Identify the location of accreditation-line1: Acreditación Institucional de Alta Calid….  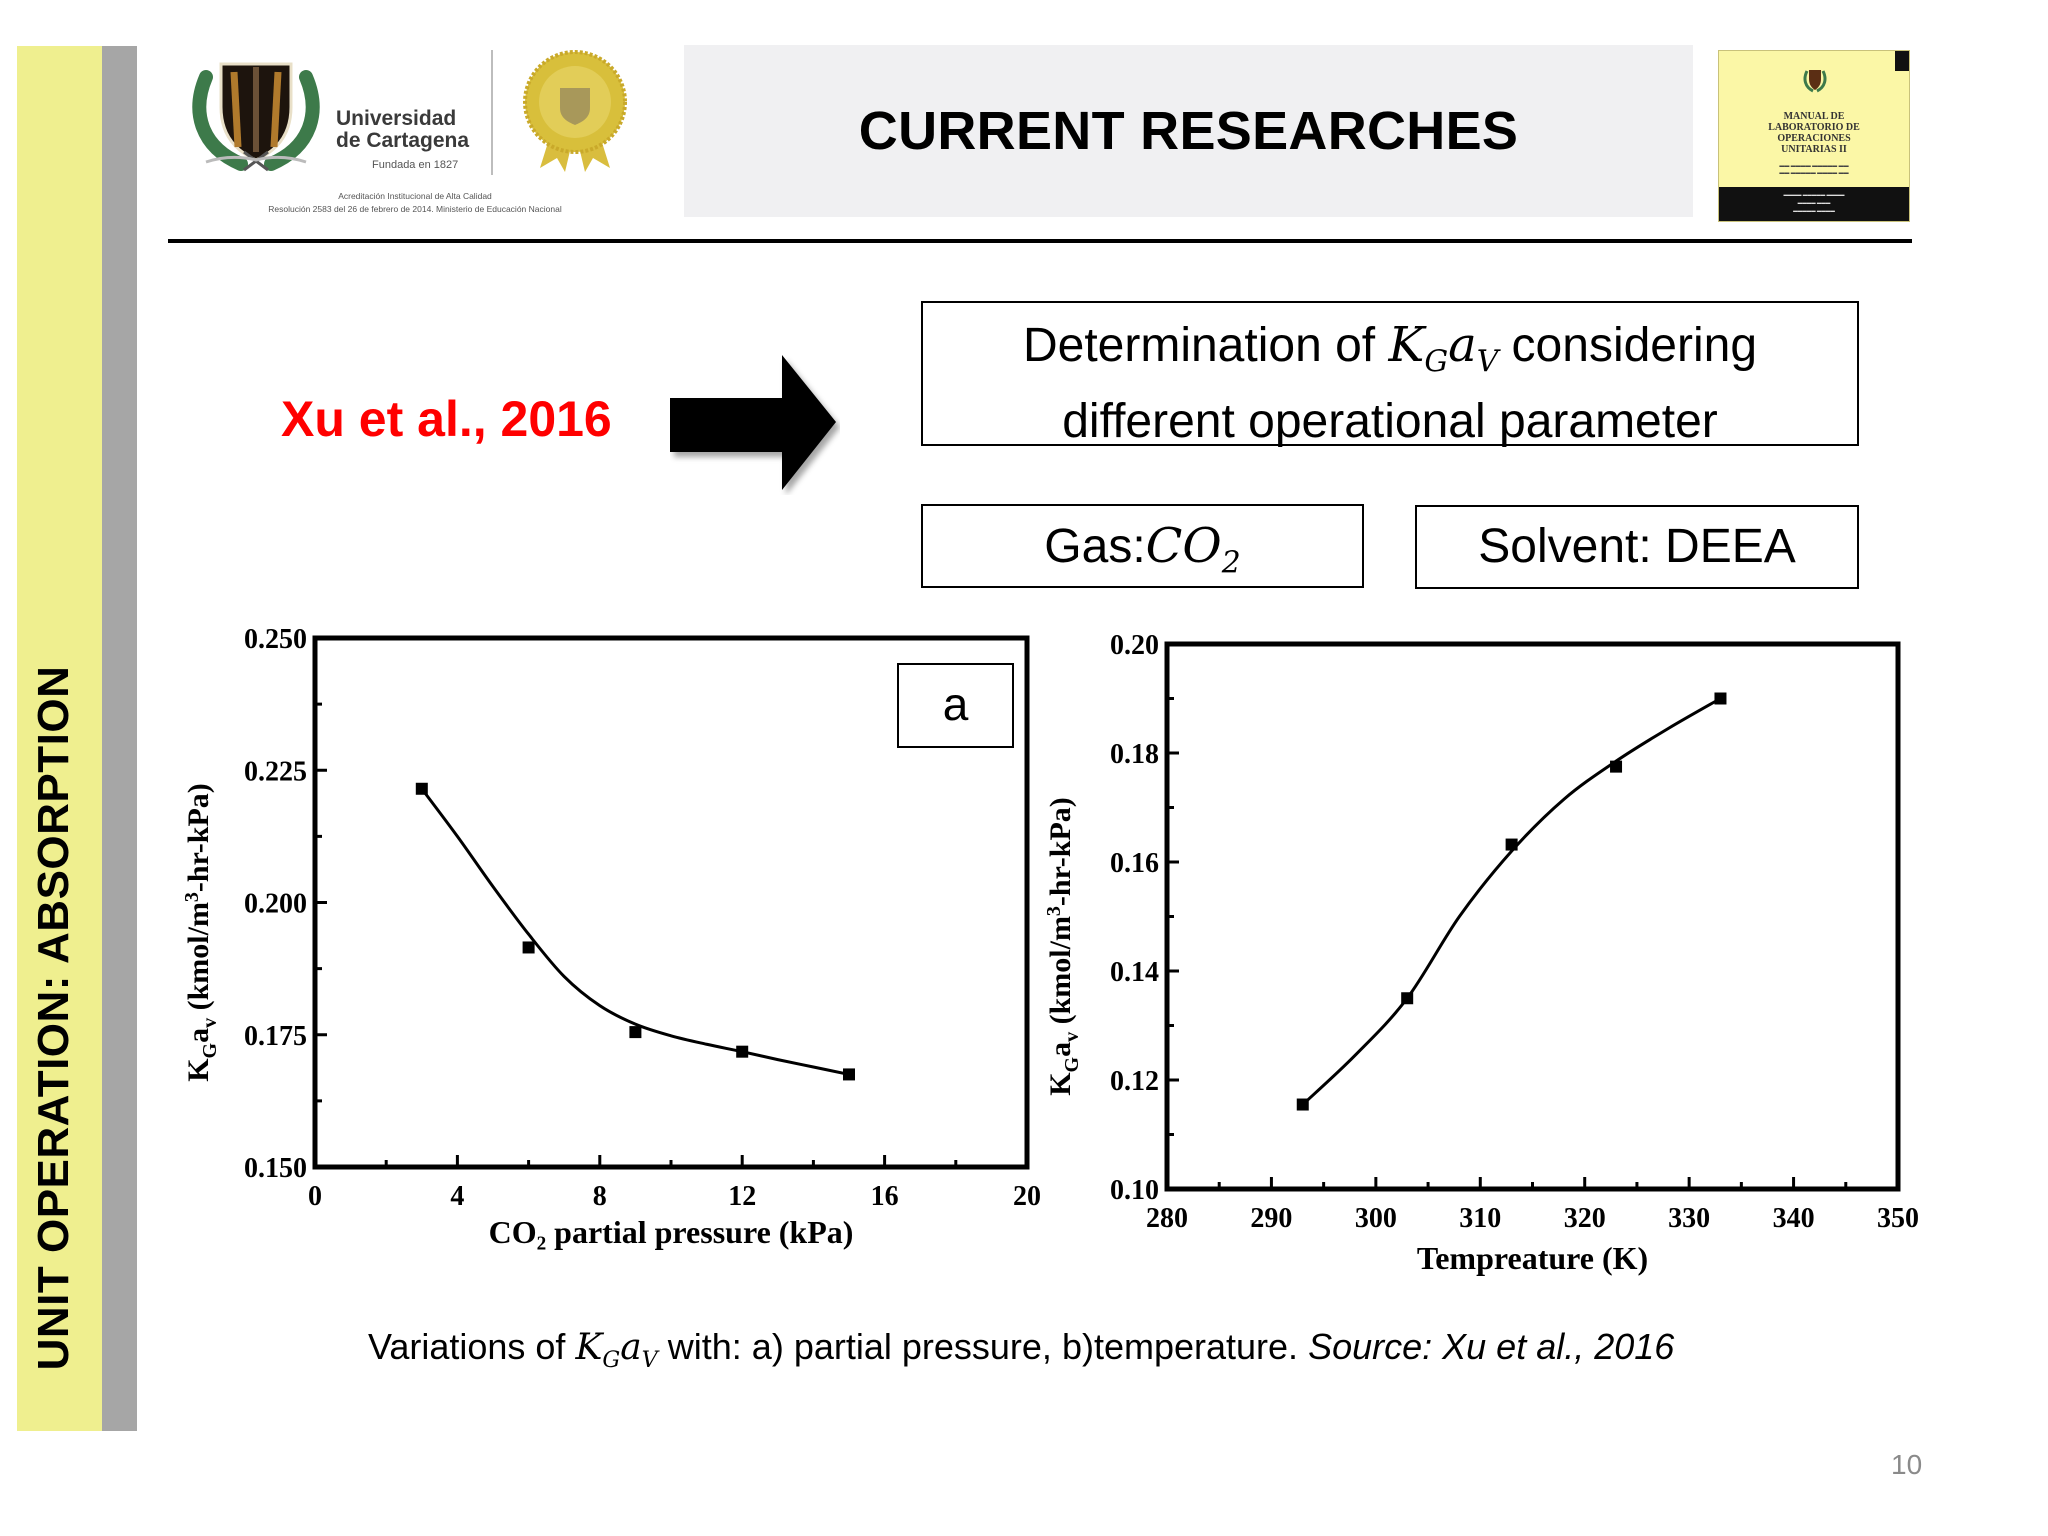
(415, 196).